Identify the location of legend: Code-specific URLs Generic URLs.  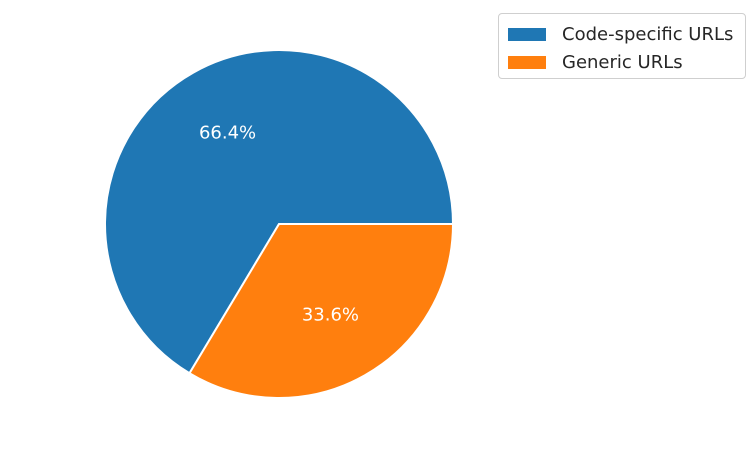
(622, 46).